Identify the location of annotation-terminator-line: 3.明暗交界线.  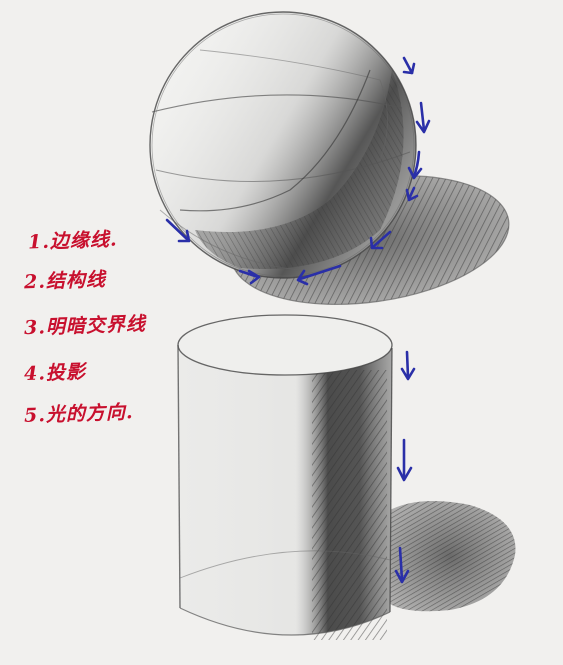
(85, 326).